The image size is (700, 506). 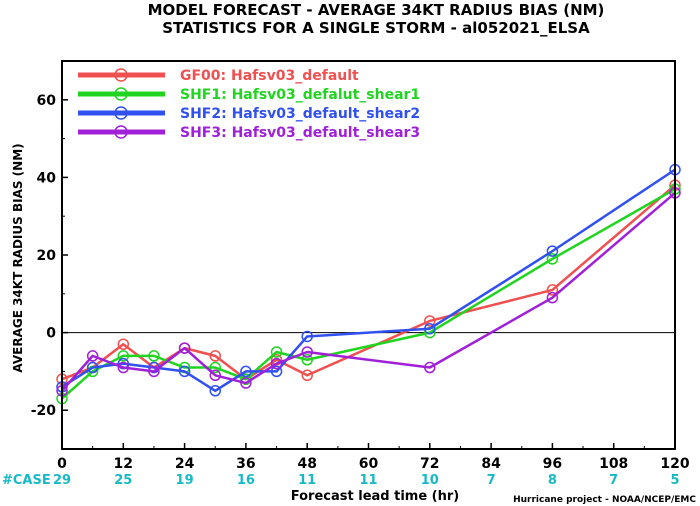 What do you see at coordinates (300, 133) in the screenshot?
I see `legend-label-3: SHF3: Hafsv03_default_shear3` at bounding box center [300, 133].